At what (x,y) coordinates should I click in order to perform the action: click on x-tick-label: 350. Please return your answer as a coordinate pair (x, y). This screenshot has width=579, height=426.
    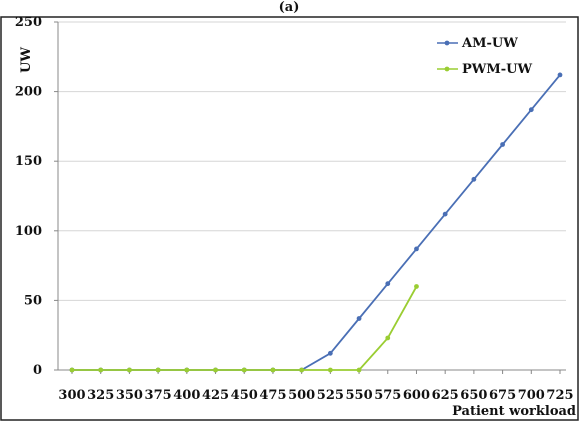
    Looking at the image, I should click on (129, 395).